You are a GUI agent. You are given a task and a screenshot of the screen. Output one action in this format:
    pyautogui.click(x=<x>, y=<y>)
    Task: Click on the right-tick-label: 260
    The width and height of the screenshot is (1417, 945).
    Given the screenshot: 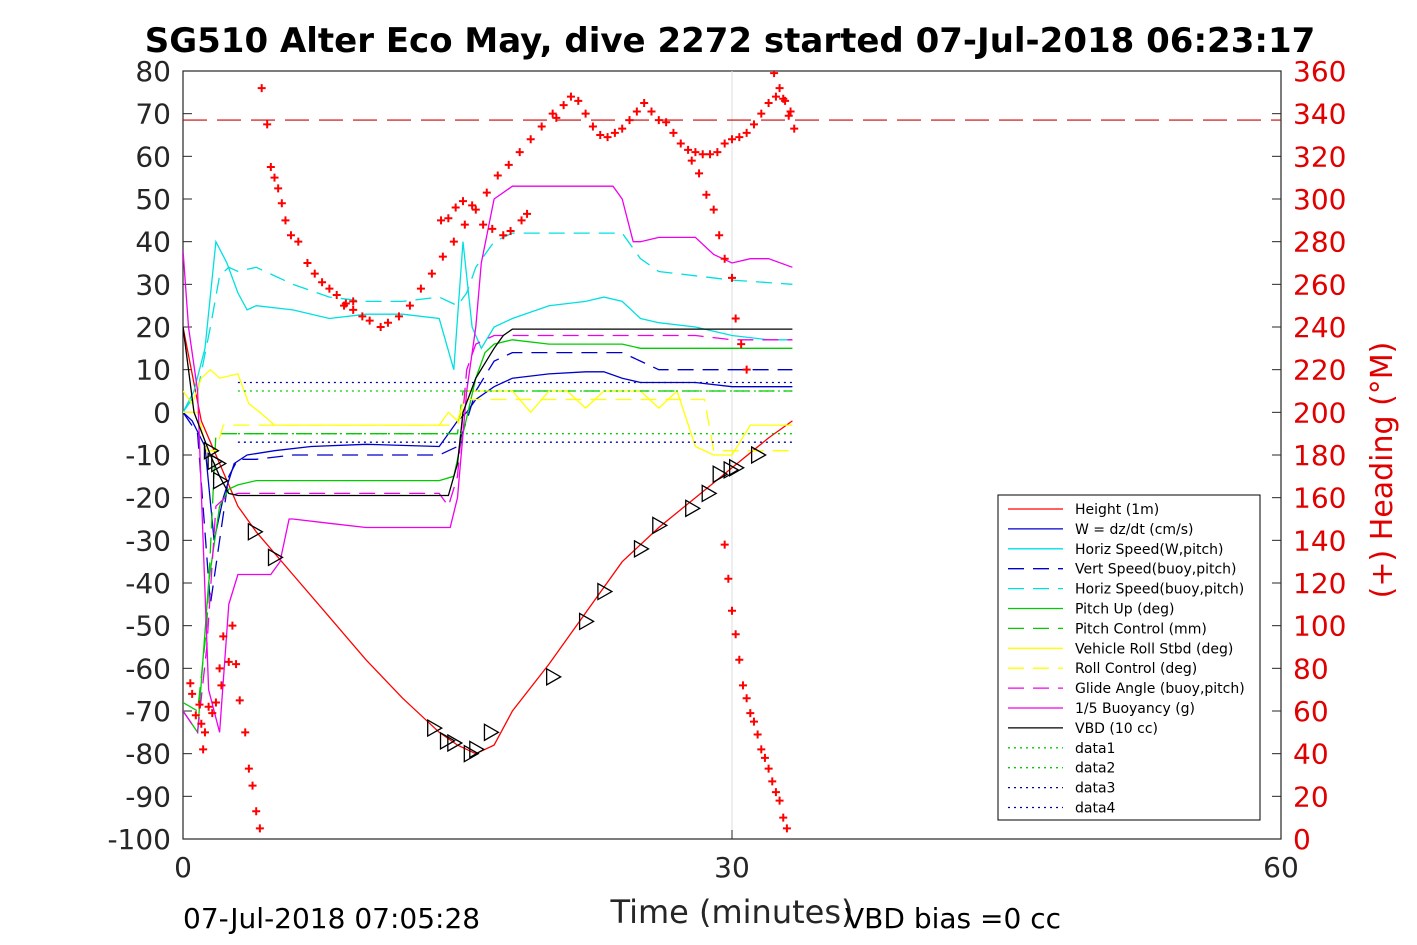 What is the action you would take?
    pyautogui.click(x=1319, y=284)
    